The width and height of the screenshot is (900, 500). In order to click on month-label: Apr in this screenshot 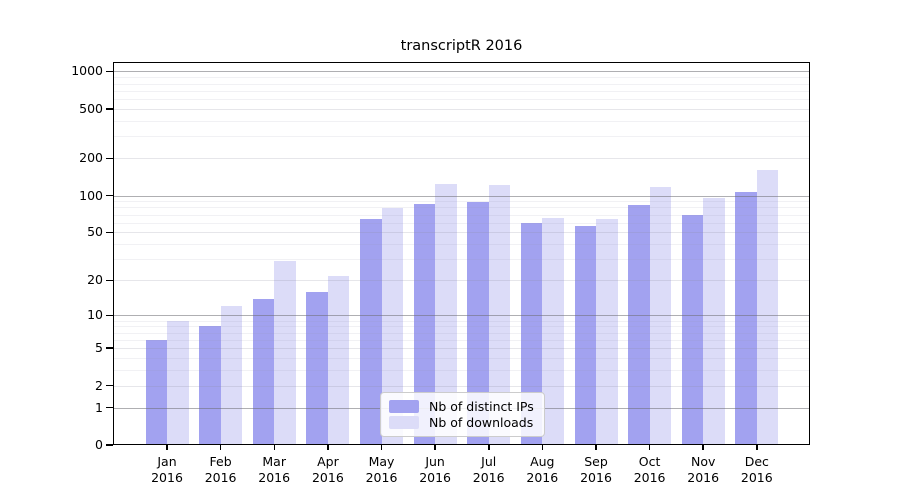, I will do `click(328, 461)`.